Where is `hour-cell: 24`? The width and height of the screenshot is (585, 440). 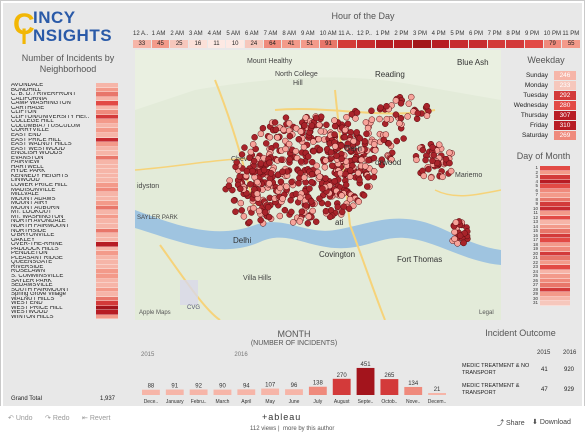
hour-cell: 24 is located at coordinates (254, 44).